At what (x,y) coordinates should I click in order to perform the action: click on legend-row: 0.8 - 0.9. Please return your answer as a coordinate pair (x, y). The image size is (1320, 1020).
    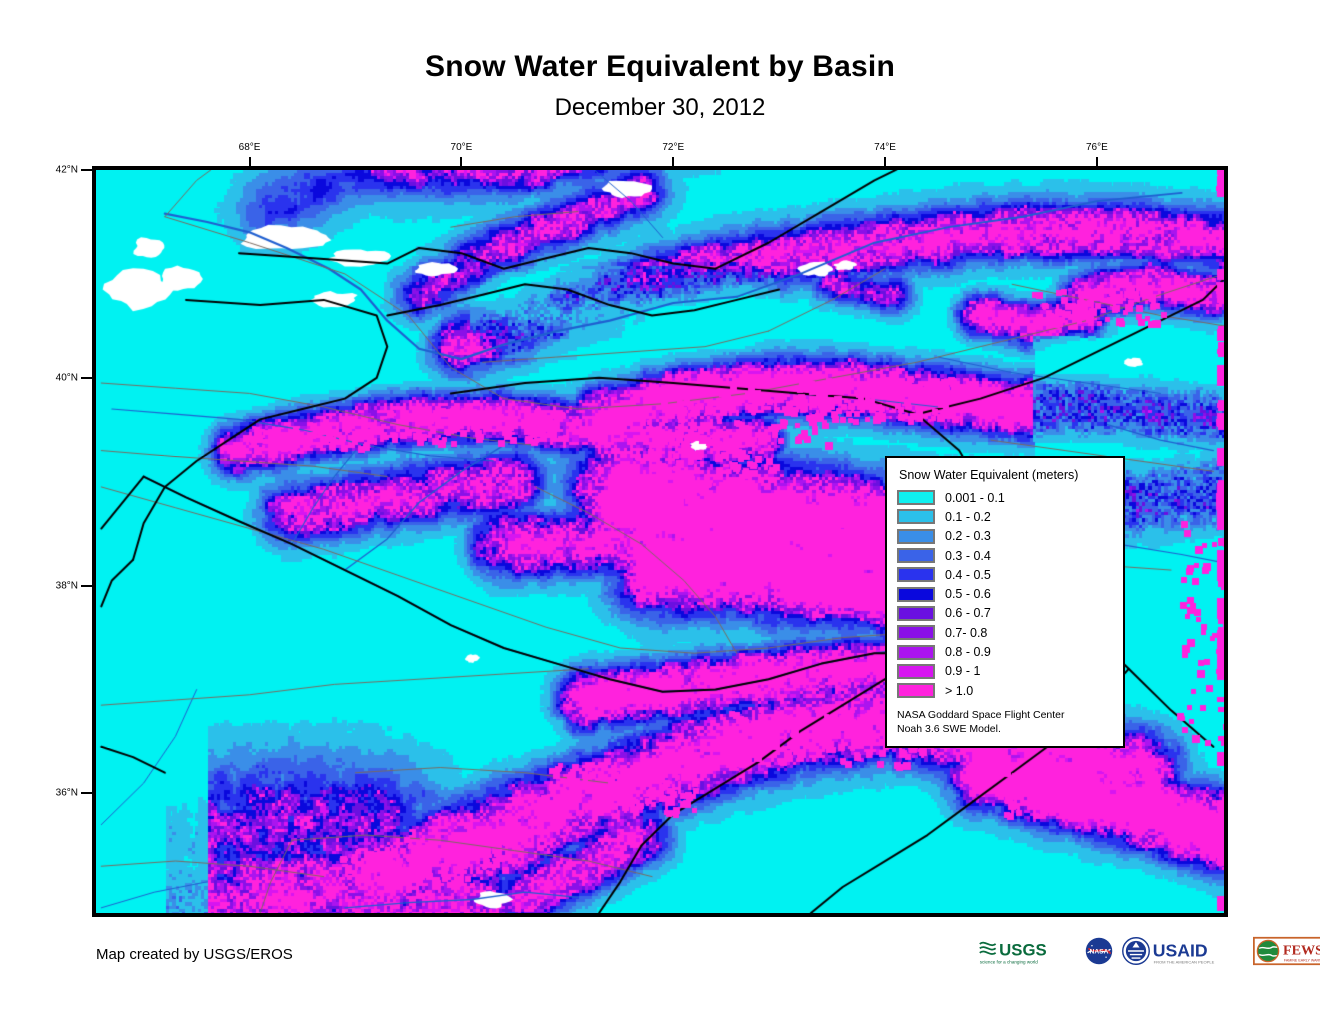
    Looking at the image, I should click on (1010, 651).